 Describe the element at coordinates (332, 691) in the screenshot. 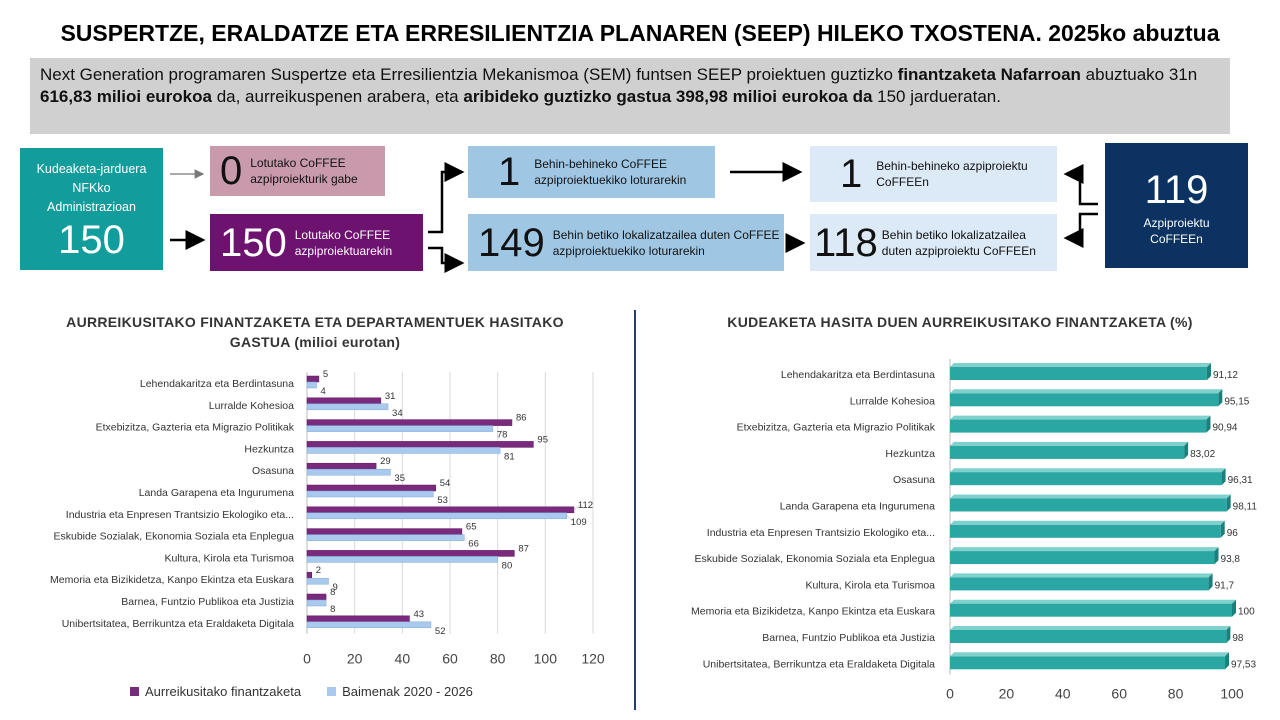

I see `legend-swatch-permits` at that location.